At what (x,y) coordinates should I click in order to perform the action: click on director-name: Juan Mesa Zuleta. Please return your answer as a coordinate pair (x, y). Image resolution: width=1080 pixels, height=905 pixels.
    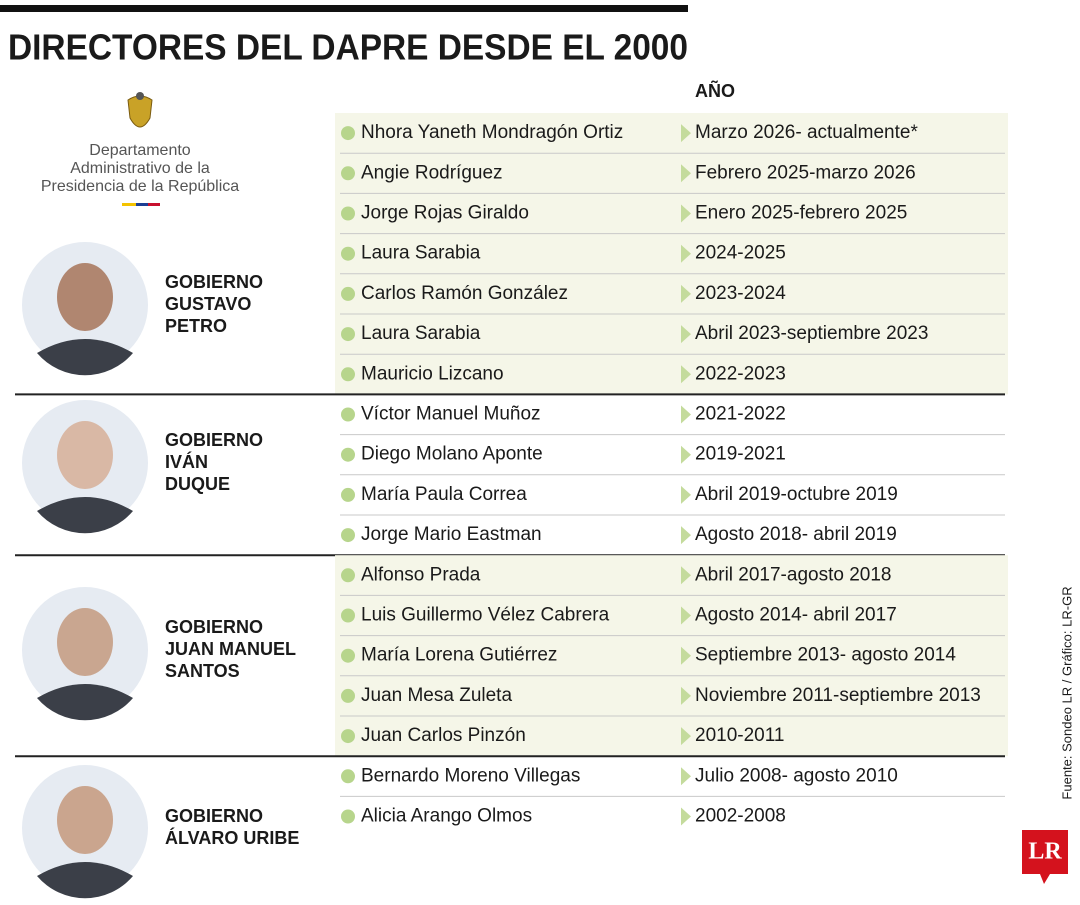
    Looking at the image, I should click on (436, 695).